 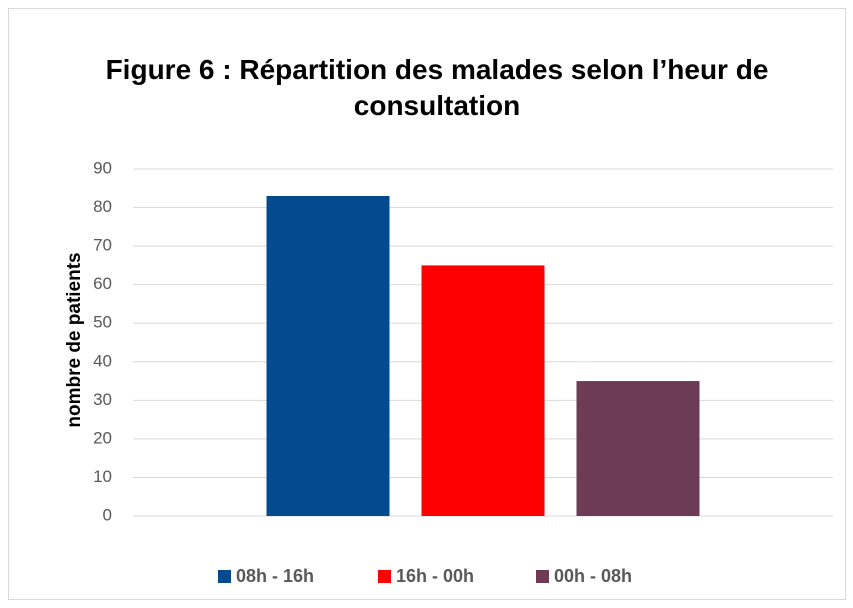 I want to click on y-tick-label: 90, so click(x=102, y=167).